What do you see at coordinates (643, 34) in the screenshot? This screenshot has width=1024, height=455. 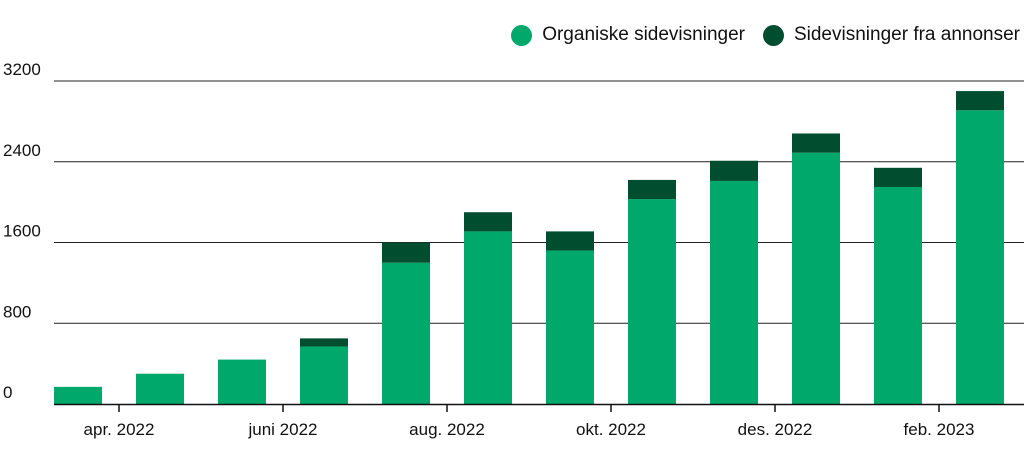 I see `legend-label-organic: Organiske sidevisninger` at bounding box center [643, 34].